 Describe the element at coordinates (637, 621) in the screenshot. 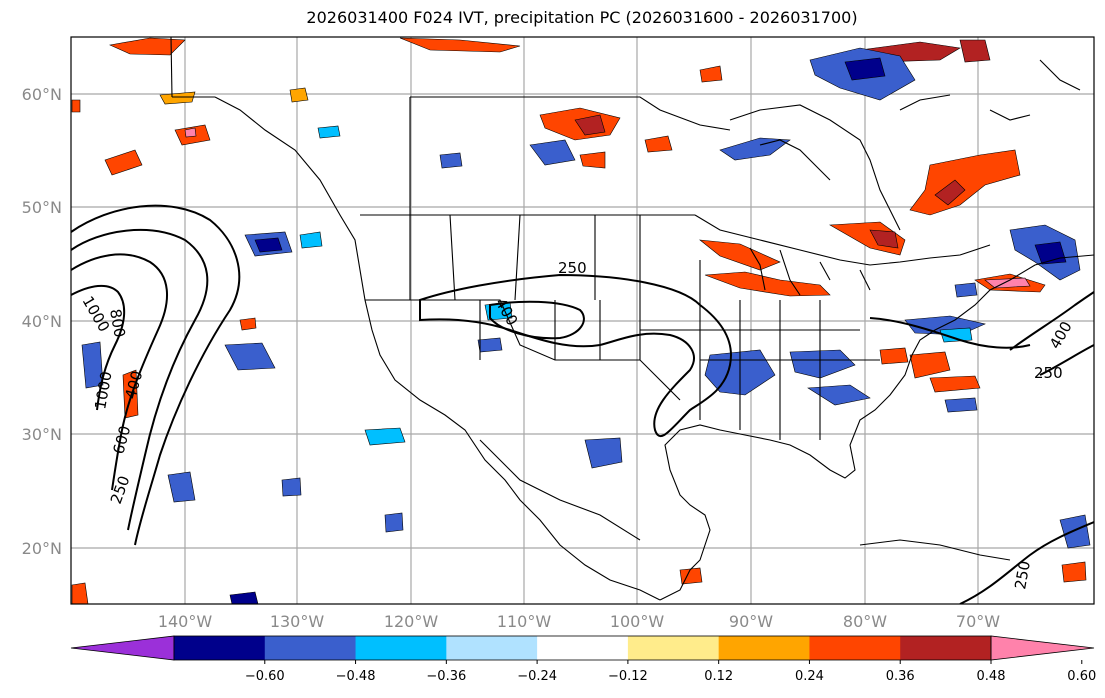

I see `lon-label: 100°W` at that location.